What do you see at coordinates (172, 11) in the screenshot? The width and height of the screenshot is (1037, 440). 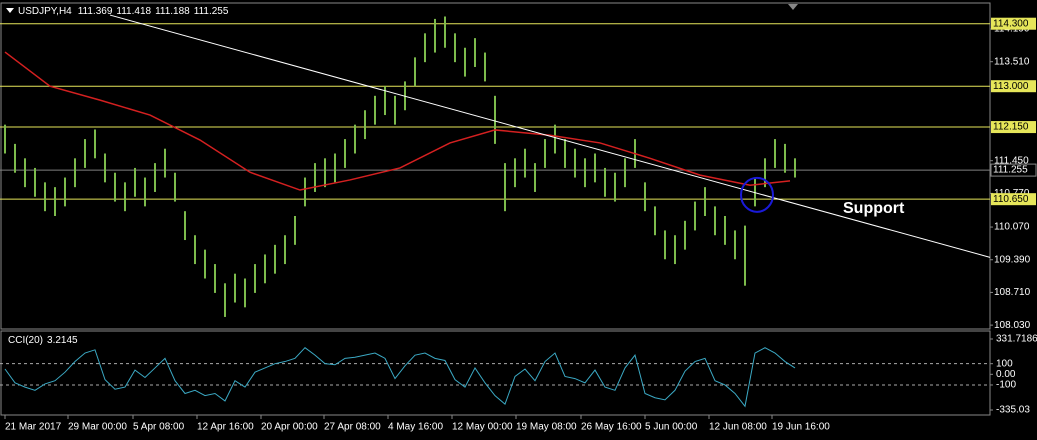 I see `quote-low: 111.188` at bounding box center [172, 11].